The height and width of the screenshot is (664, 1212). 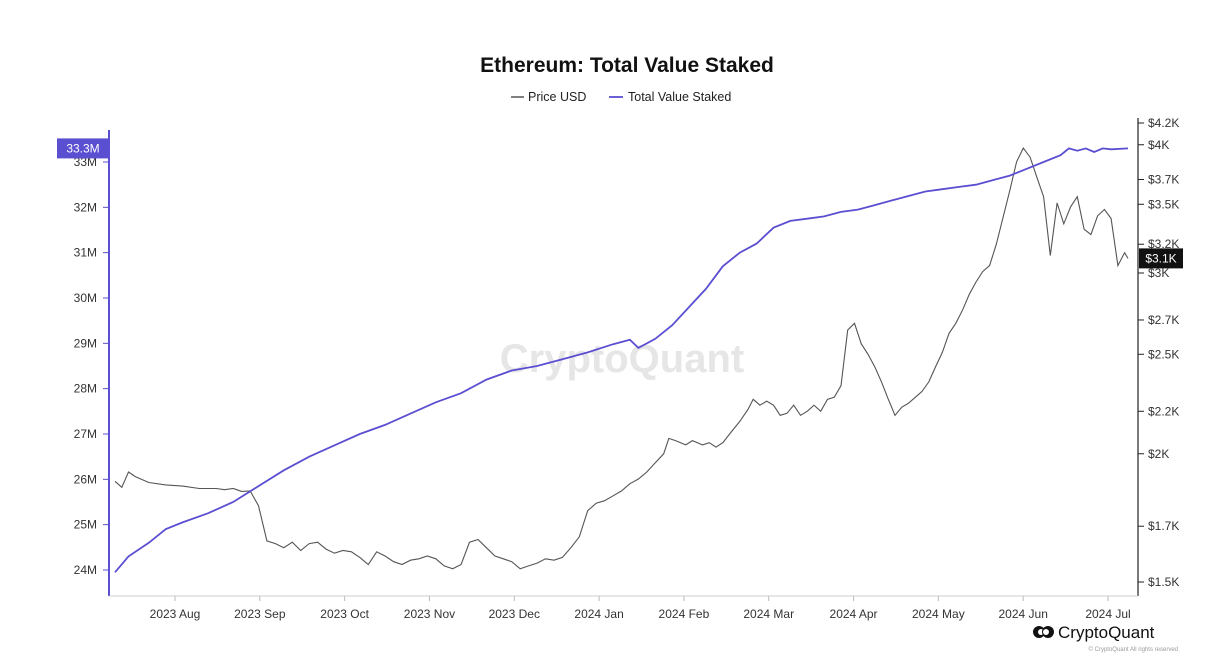 I want to click on left-tick-label-3: 27M, so click(x=85, y=434).